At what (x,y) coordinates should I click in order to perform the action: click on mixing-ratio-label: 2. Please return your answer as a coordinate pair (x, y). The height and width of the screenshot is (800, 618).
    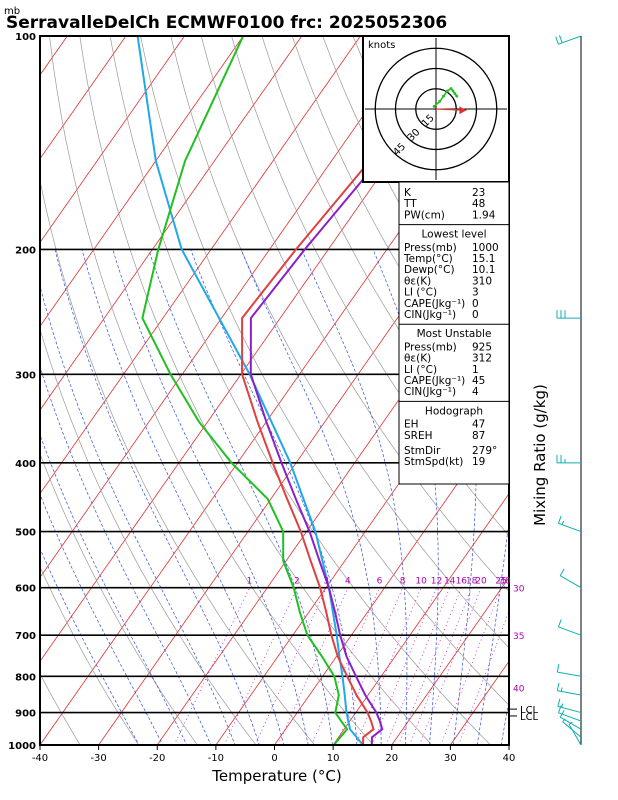
    Looking at the image, I should click on (297, 582).